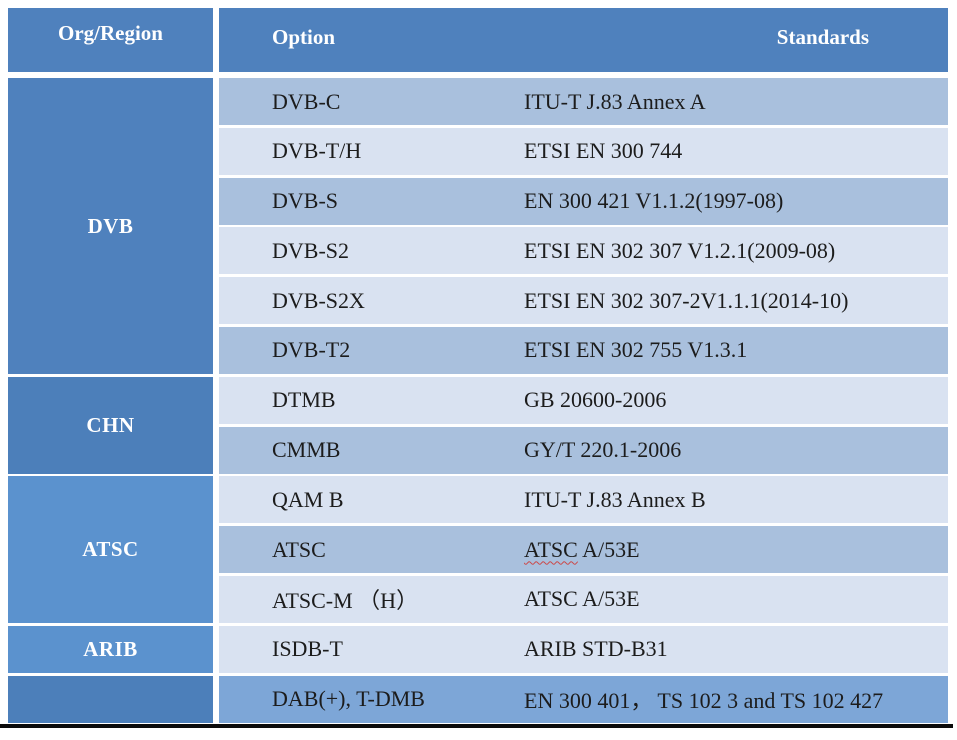 Image resolution: width=957 pixels, height=740 pixels. Describe the element at coordinates (551, 549) in the screenshot. I see `spellcheck-underlined-word: ATSC` at that location.